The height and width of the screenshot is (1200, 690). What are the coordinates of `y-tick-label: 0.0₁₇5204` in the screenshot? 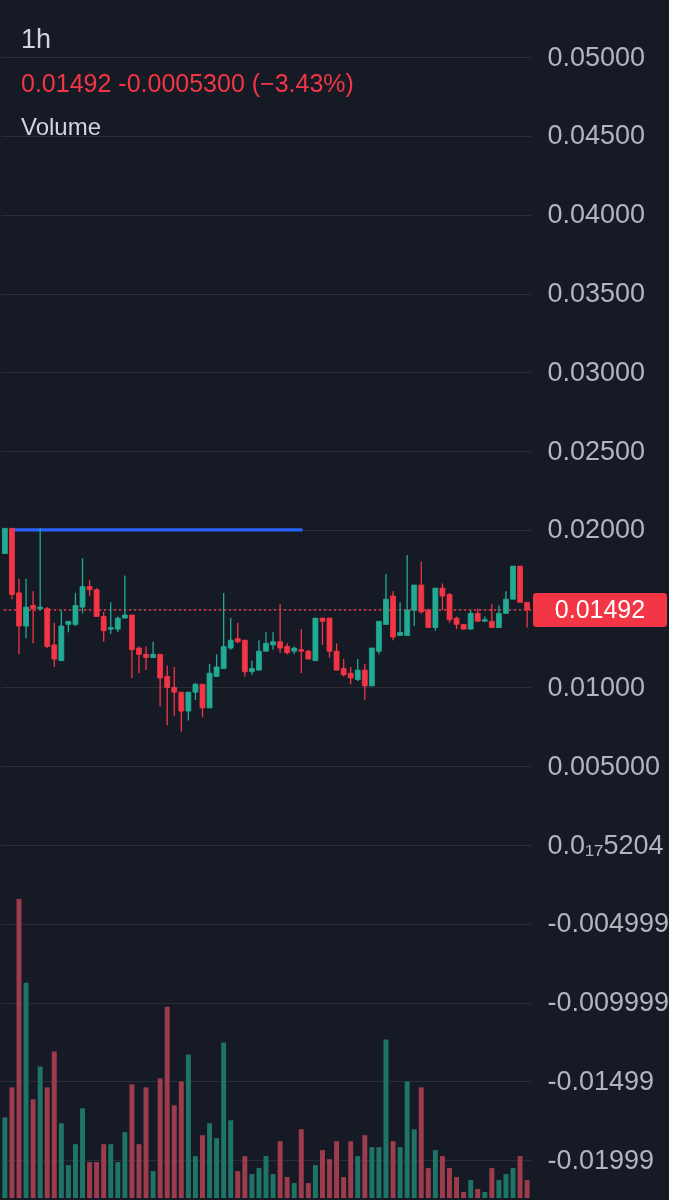 It's located at (605, 844).